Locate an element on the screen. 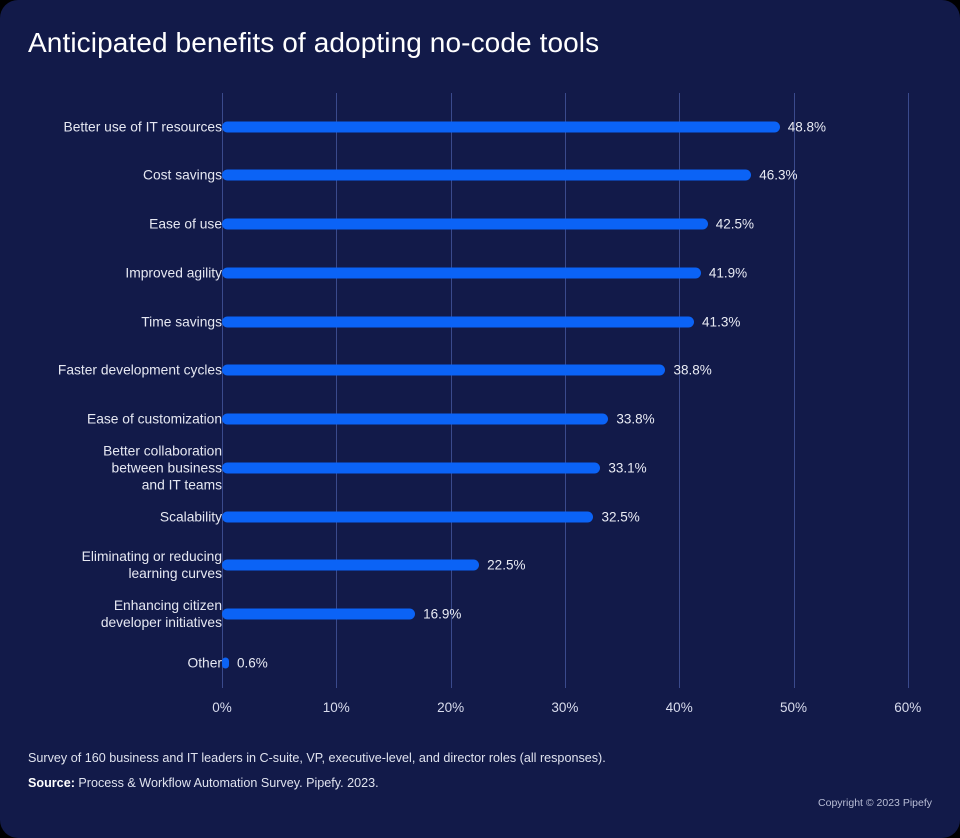 Image resolution: width=960 pixels, height=838 pixels. category-label: Eliminating or reducing learning curves is located at coordinates (151, 565).